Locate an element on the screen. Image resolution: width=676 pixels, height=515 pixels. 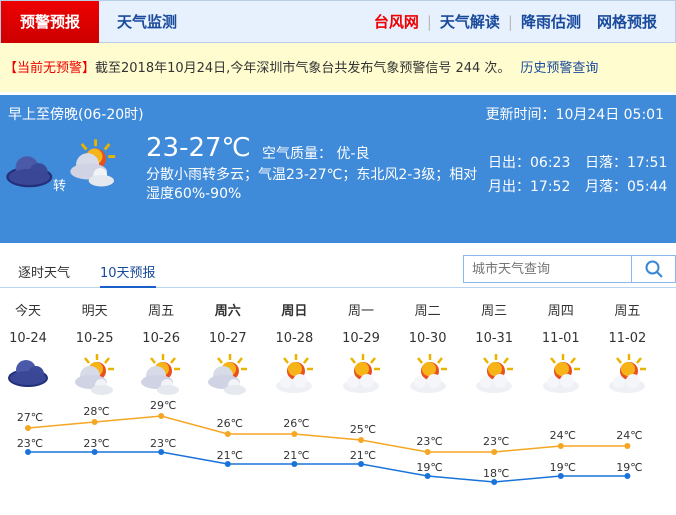
day-label: 周二 is located at coordinates (427, 311).